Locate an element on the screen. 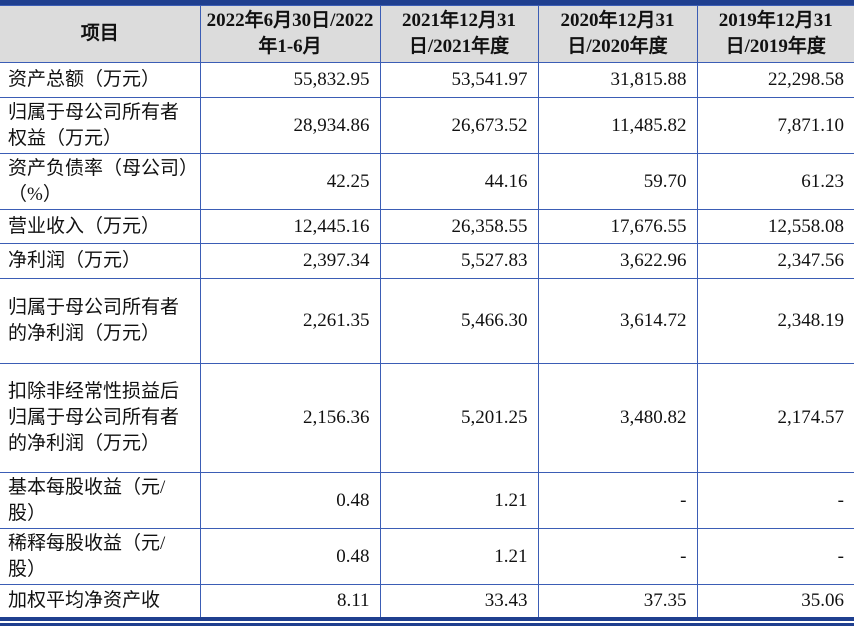 This screenshot has width=854, height=627. cell-value: 22,298.58 is located at coordinates (775, 80).